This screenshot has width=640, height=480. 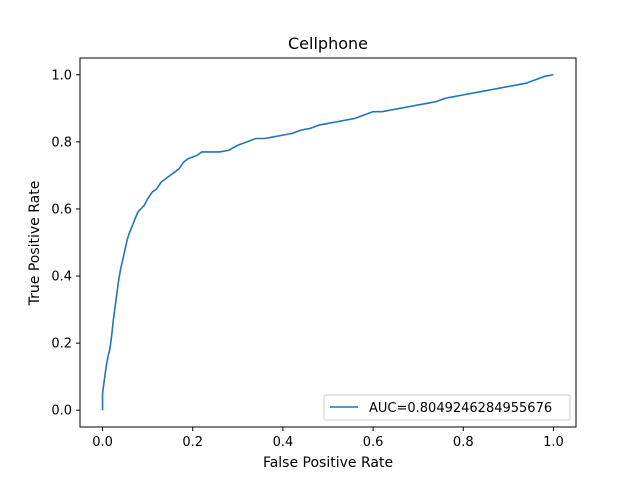 I want to click on y-axis-label: True Positive Rate, so click(x=35, y=244).